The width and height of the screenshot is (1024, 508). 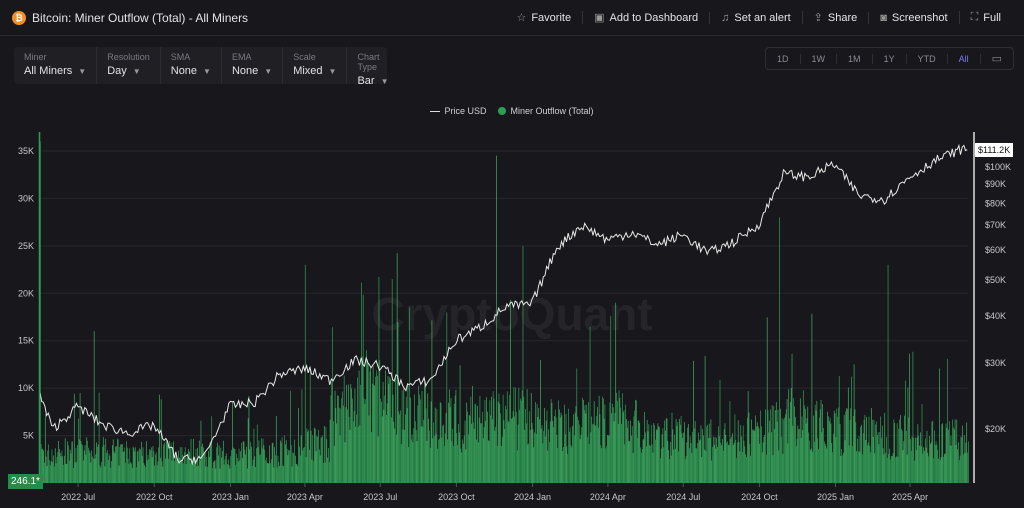 What do you see at coordinates (191, 65) in the screenshot?
I see `sma-select: SMA None ▼` at bounding box center [191, 65].